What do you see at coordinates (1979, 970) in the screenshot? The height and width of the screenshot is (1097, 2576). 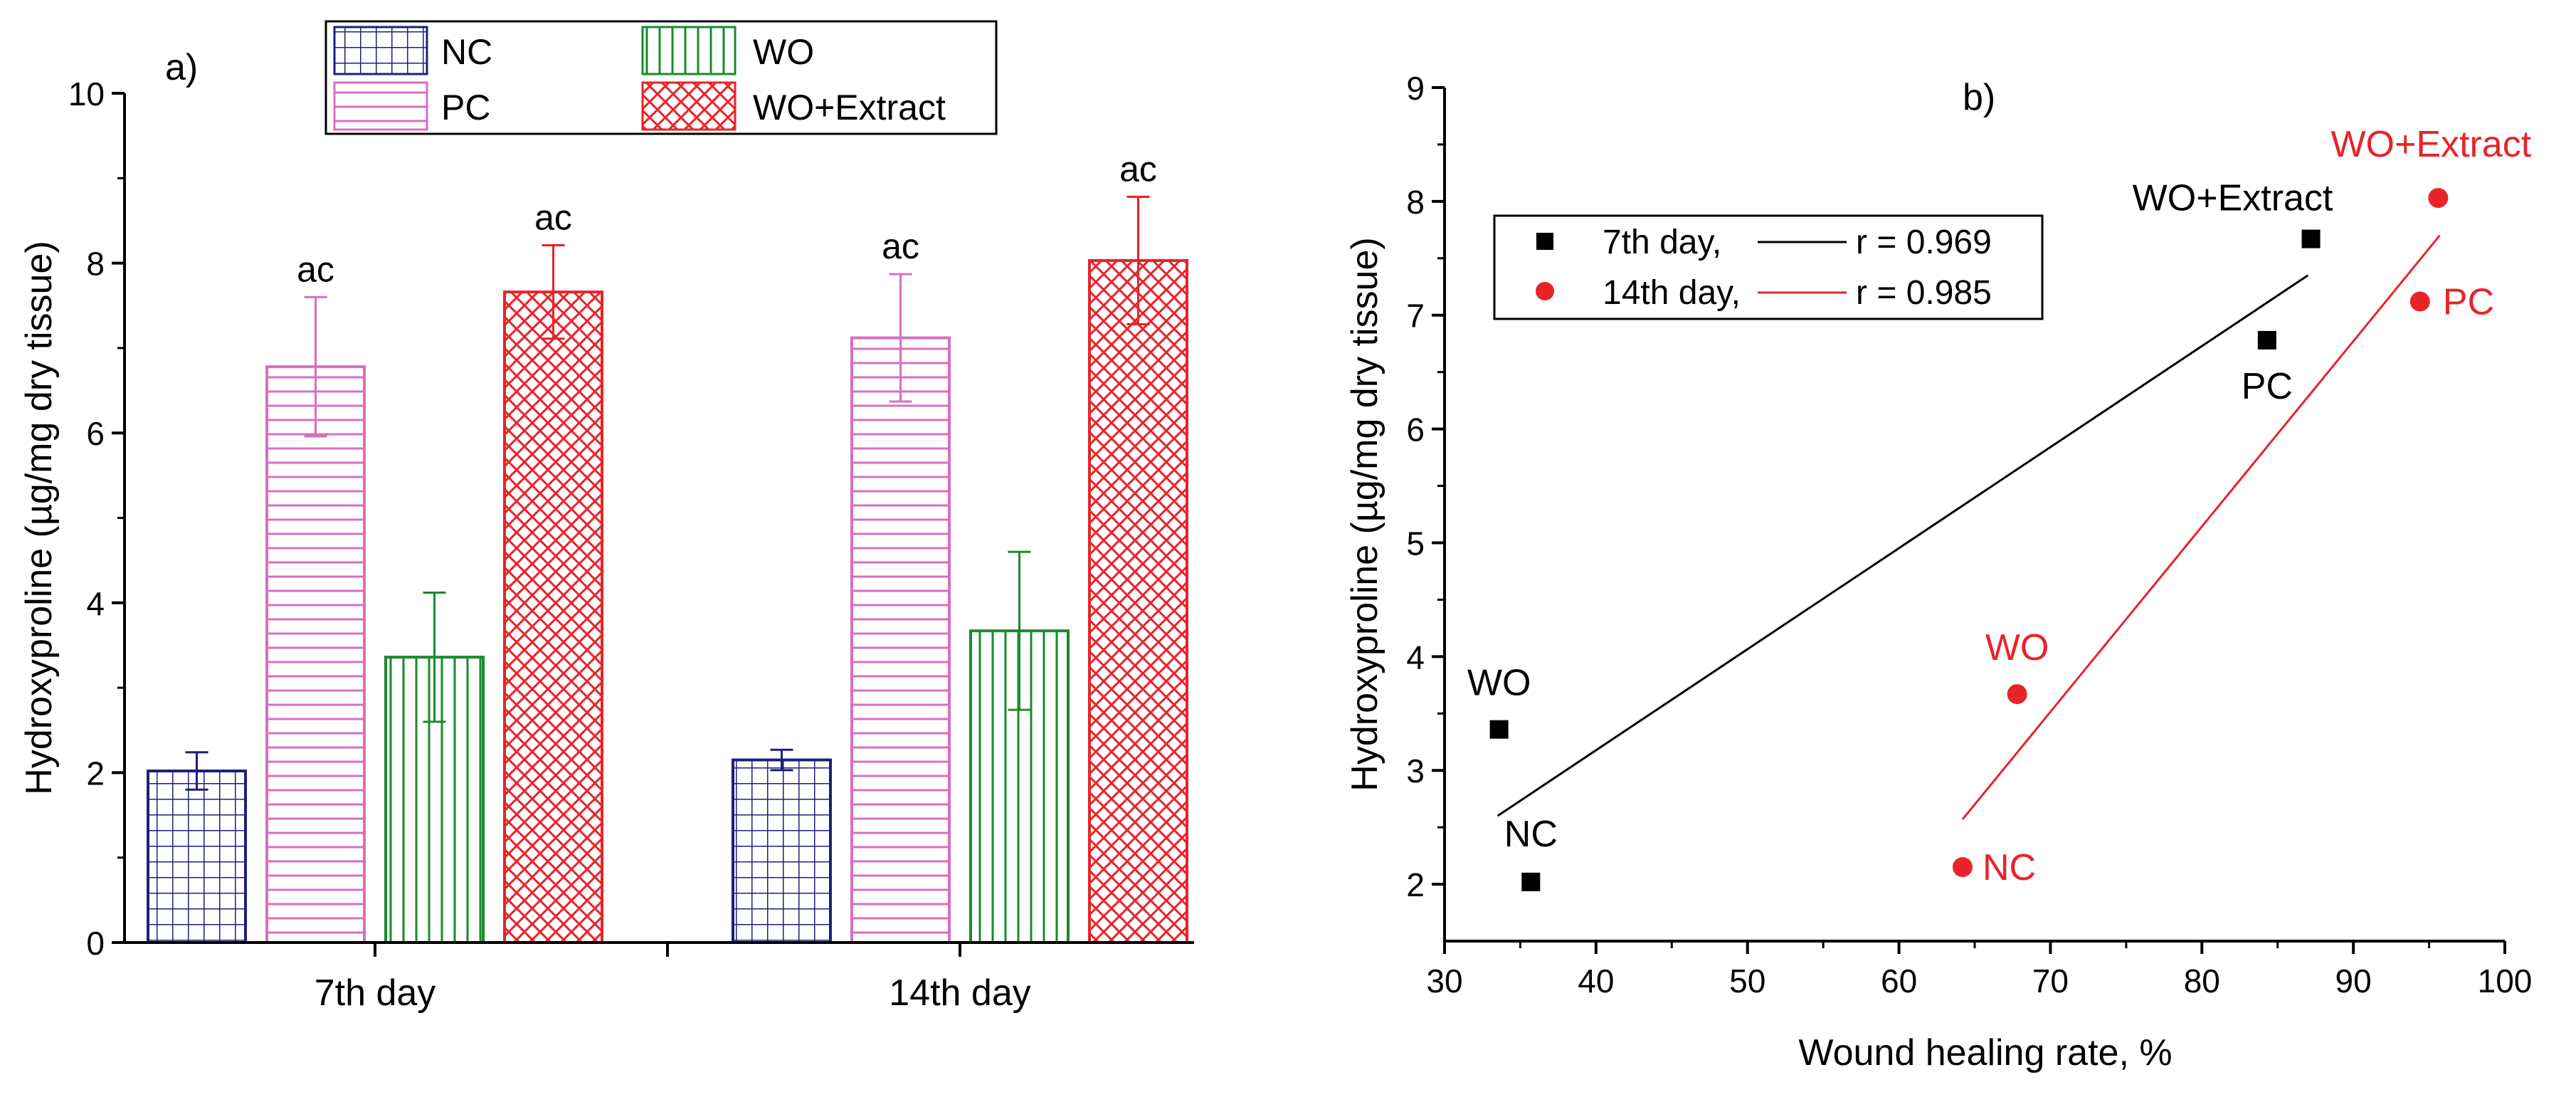 I see `x-axis-ticks: 30 40 50 60 70 80 90 100` at bounding box center [1979, 970].